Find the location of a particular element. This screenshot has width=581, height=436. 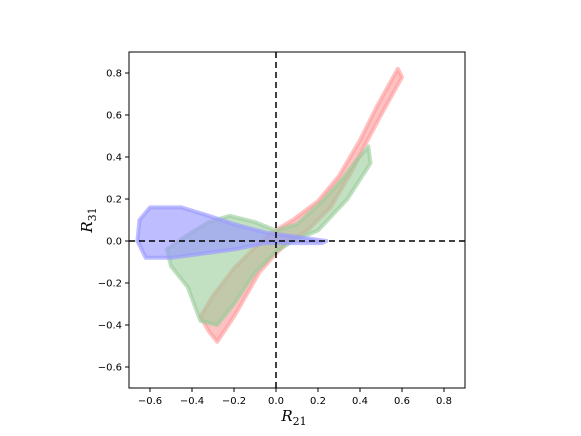

y-tick-label: 0.0 is located at coordinates (114, 242).